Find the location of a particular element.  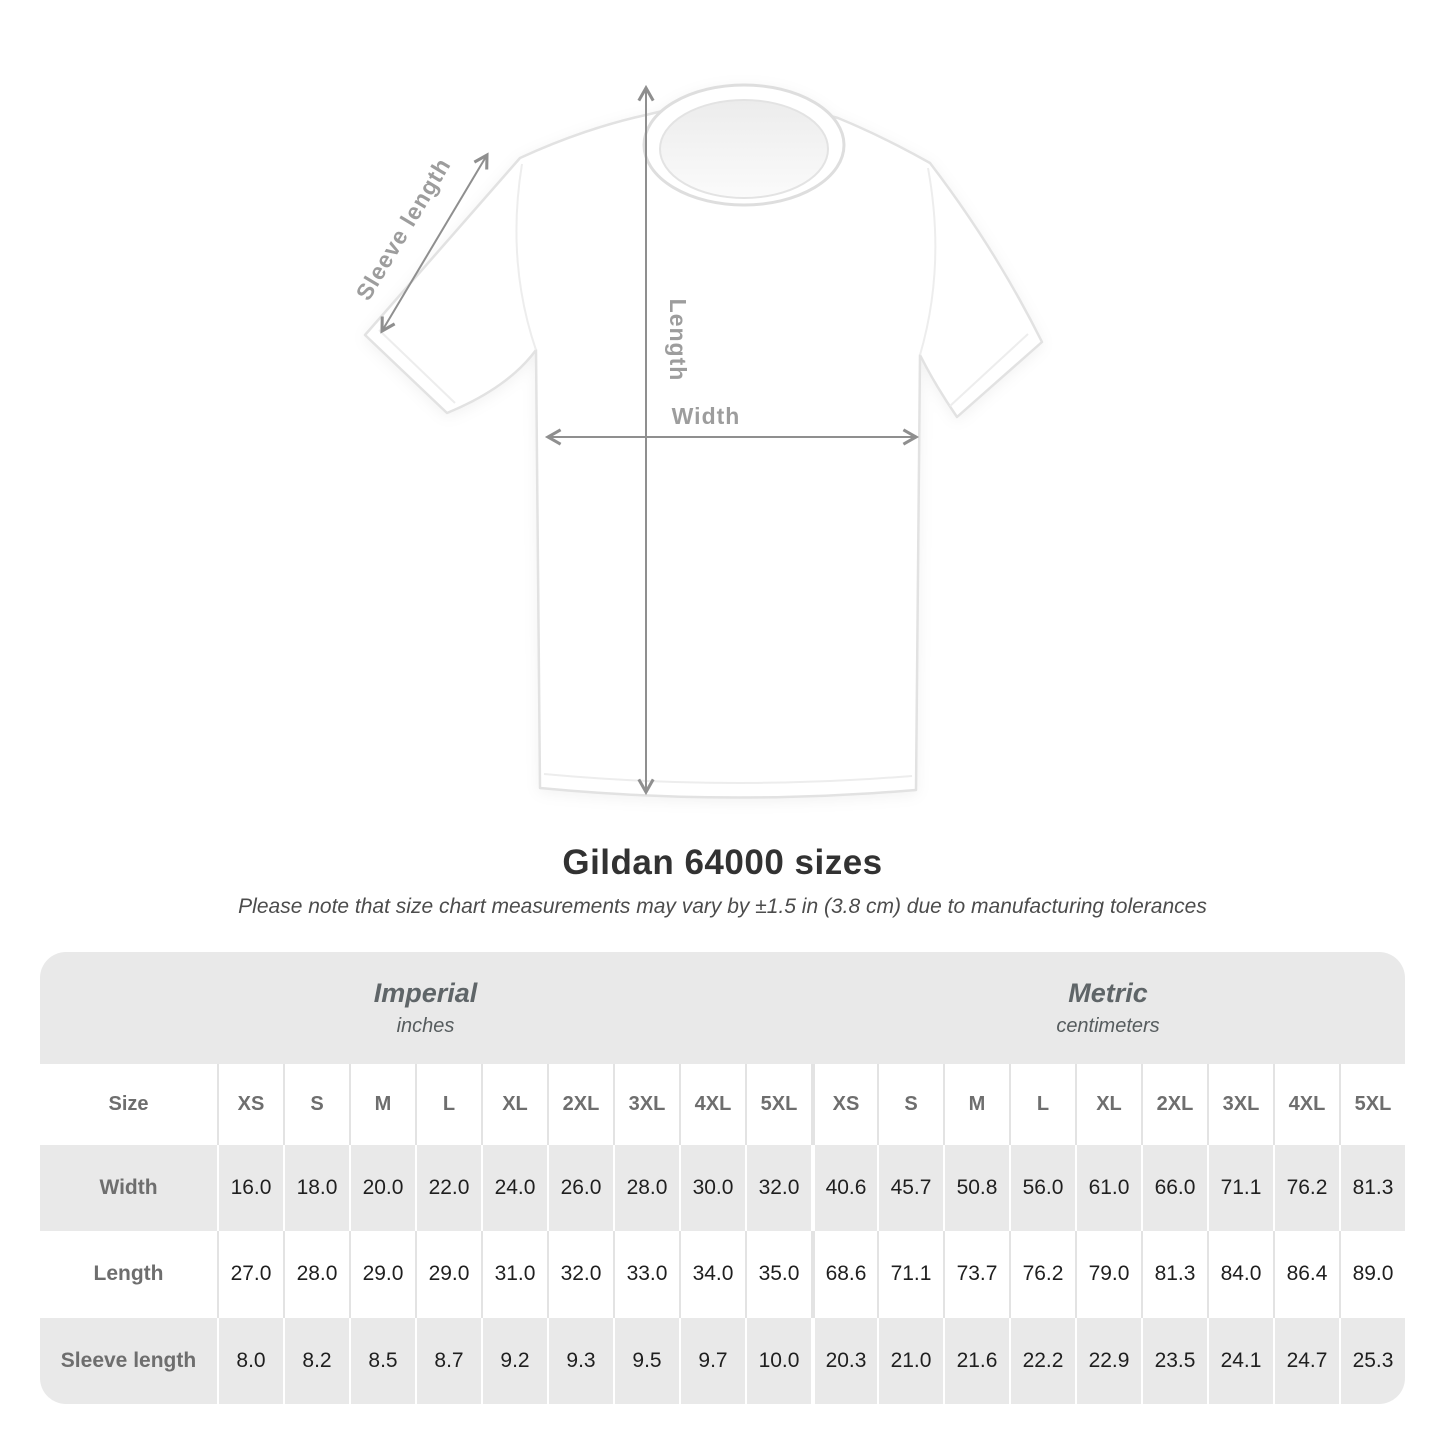

size-header-imperial-5xl: 5XL is located at coordinates (778, 1104).